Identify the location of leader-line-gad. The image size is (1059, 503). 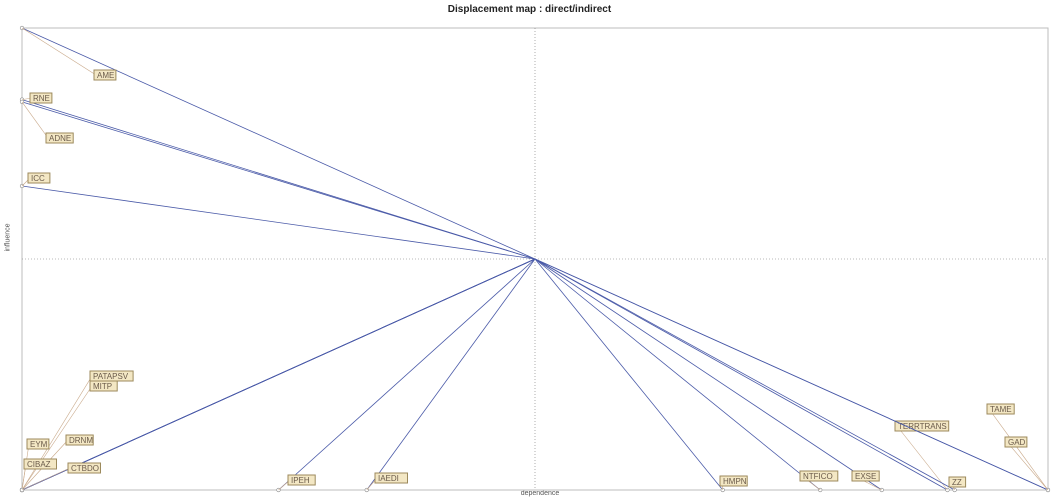
(1027, 466).